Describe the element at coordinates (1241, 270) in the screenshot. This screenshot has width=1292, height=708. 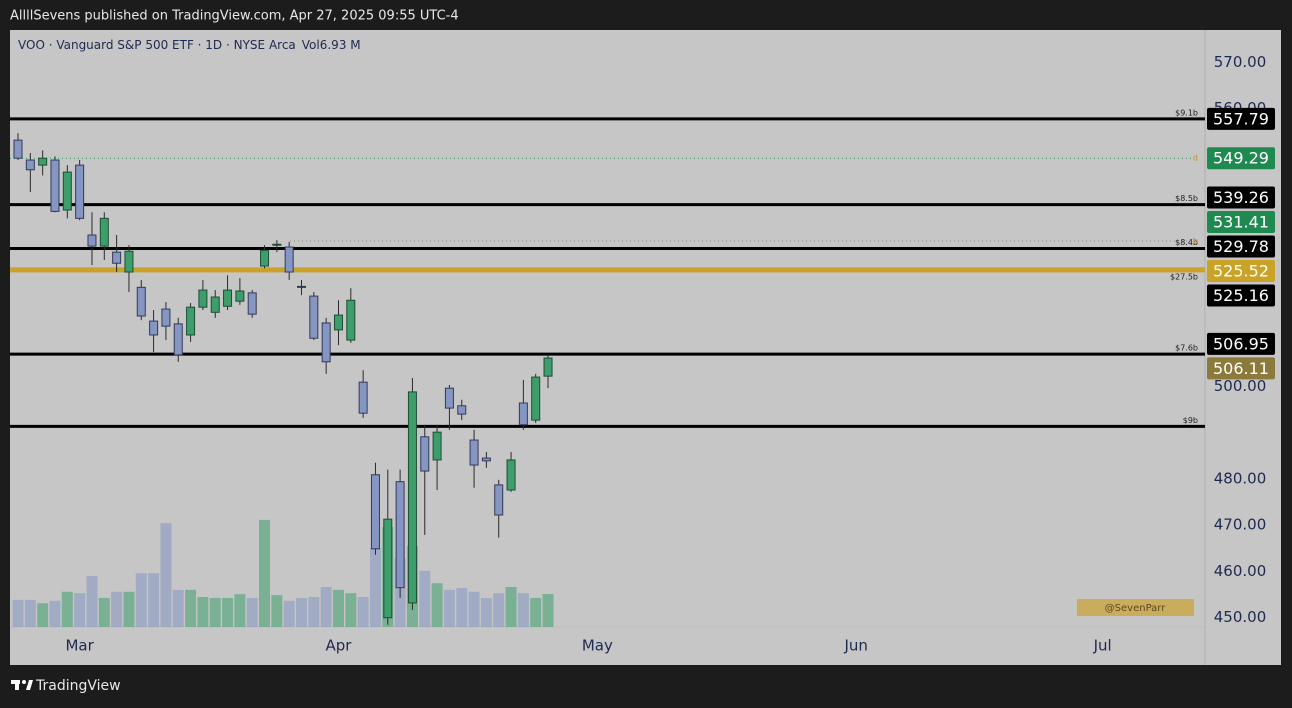
I see `price-badge-label: 525.52` at that location.